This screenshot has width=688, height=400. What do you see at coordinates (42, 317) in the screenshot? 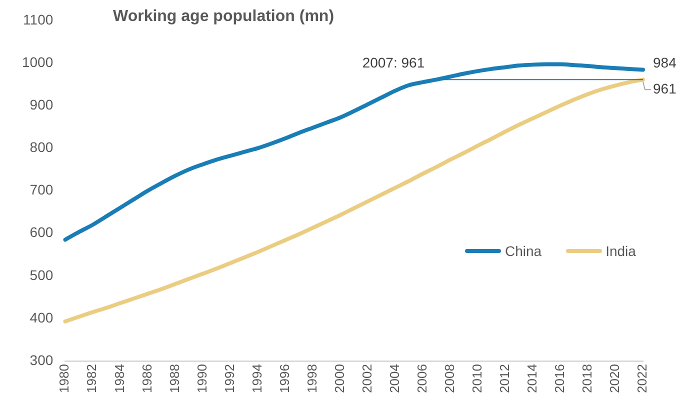
I see `y-tick-label: 400` at bounding box center [42, 317].